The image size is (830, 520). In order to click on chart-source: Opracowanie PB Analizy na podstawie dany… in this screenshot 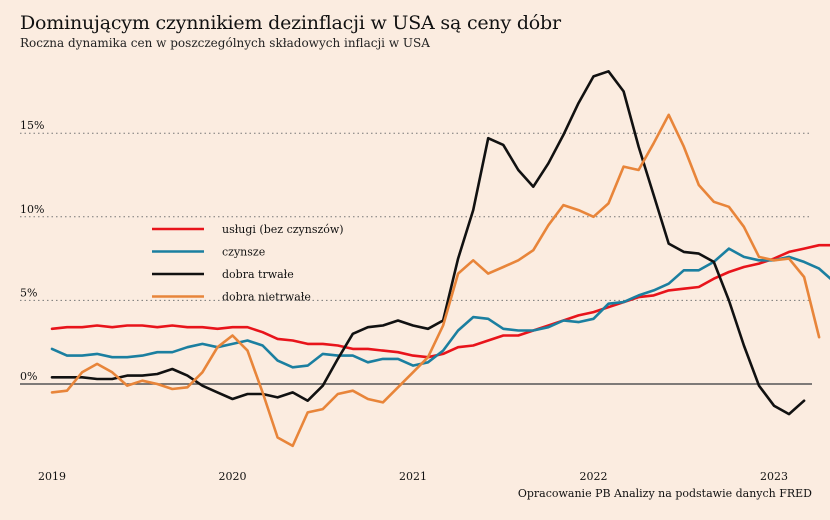, I will do `click(664, 493)`.